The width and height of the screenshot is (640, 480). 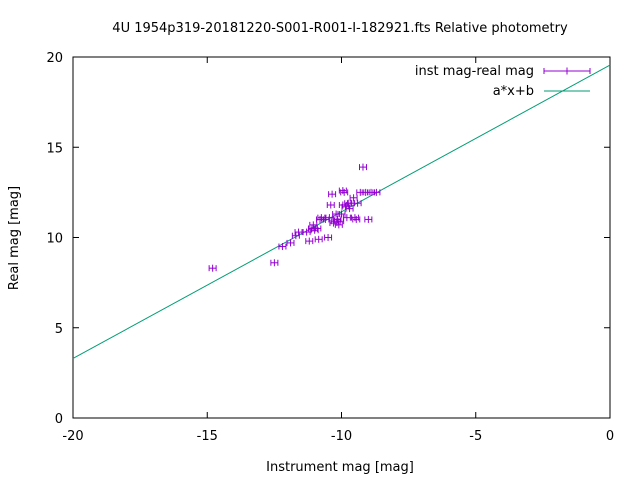 What do you see at coordinates (474, 71) in the screenshot?
I see `legend-label-errorbars: inst mag-real mag` at bounding box center [474, 71].